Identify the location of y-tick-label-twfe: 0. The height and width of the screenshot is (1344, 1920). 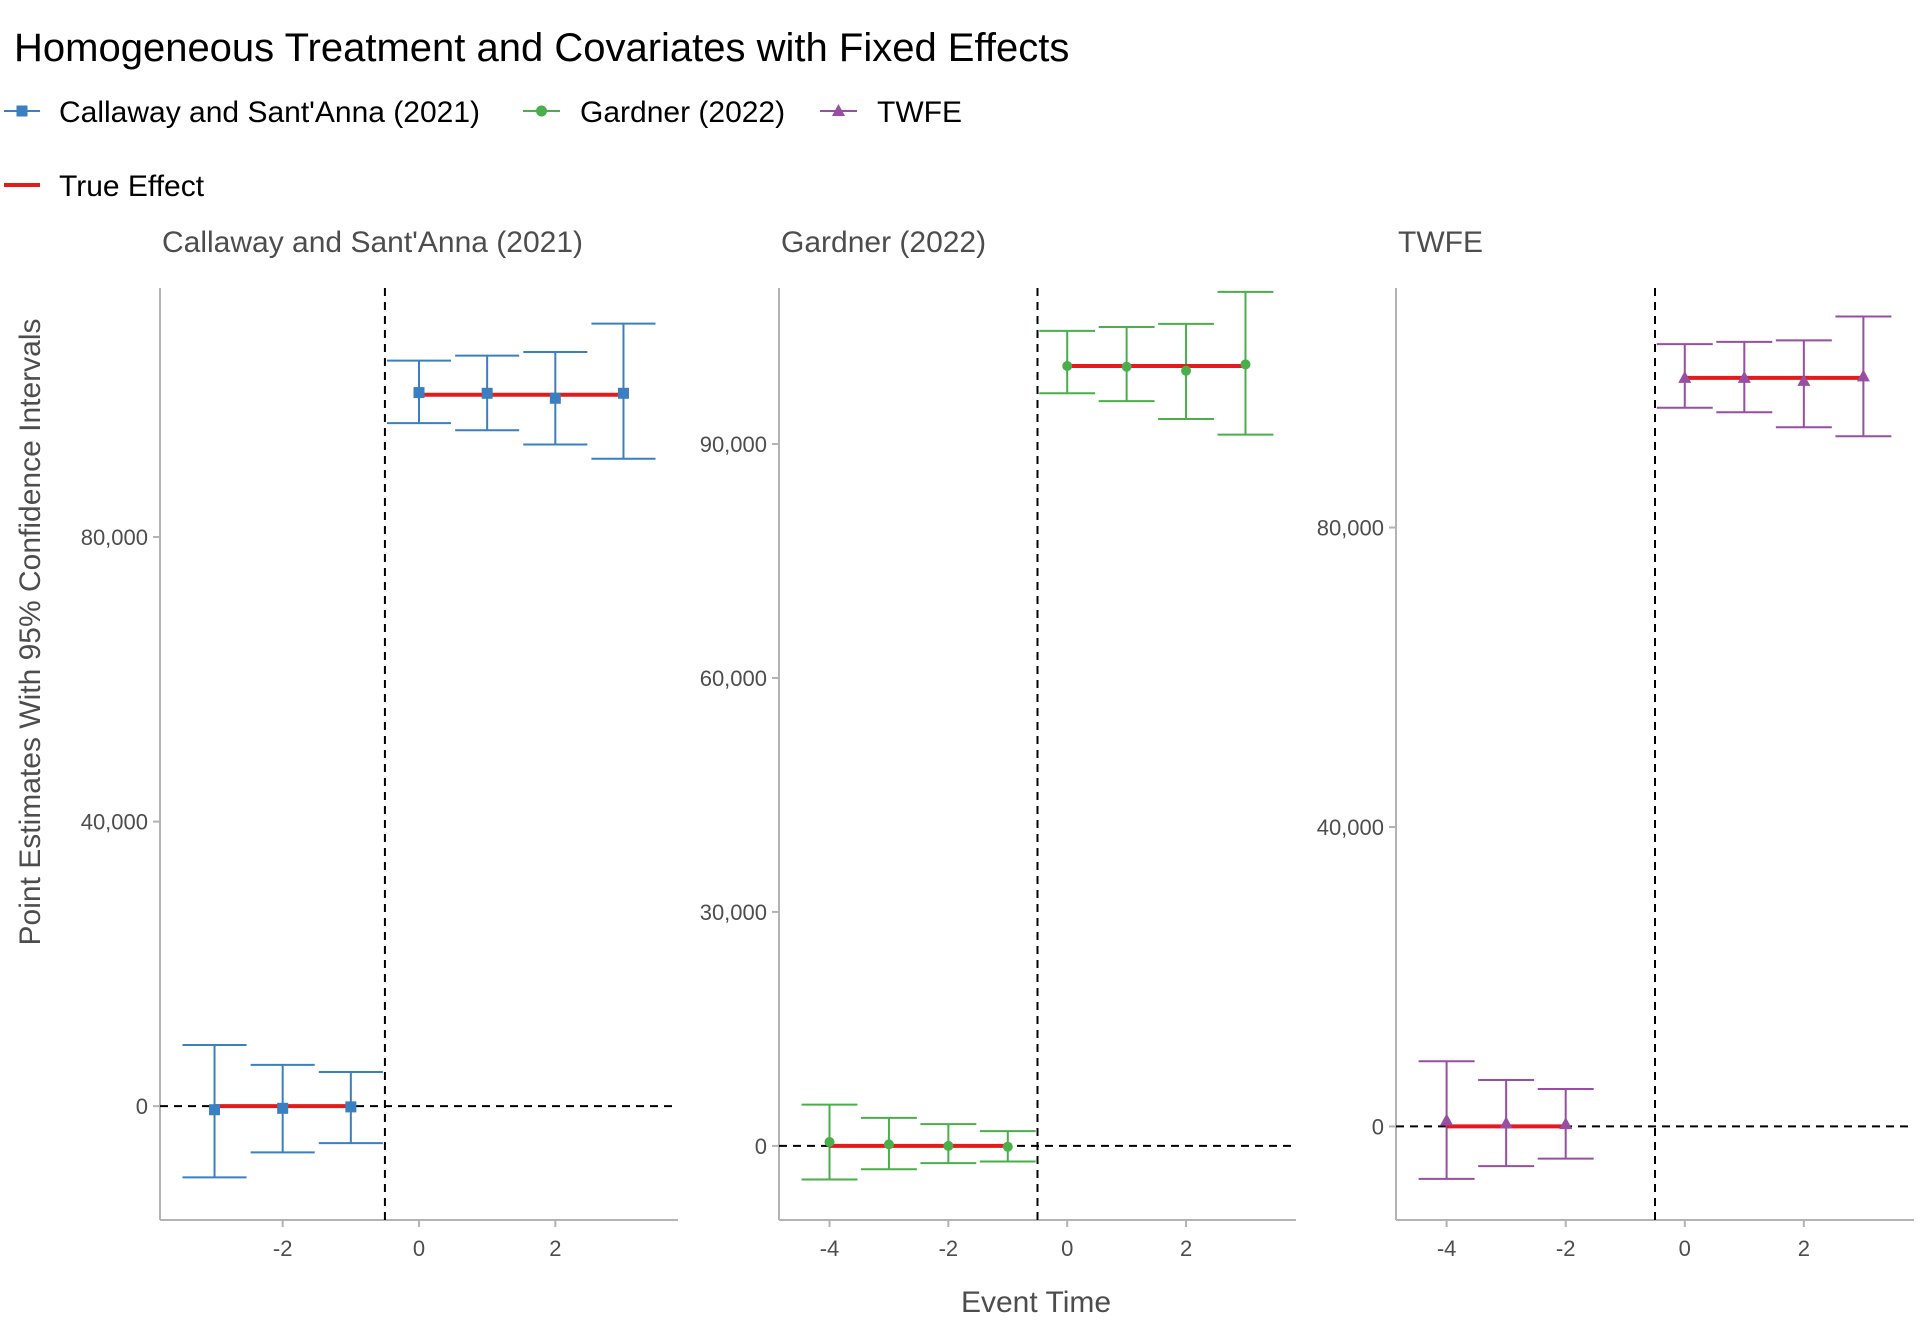
(1378, 1126).